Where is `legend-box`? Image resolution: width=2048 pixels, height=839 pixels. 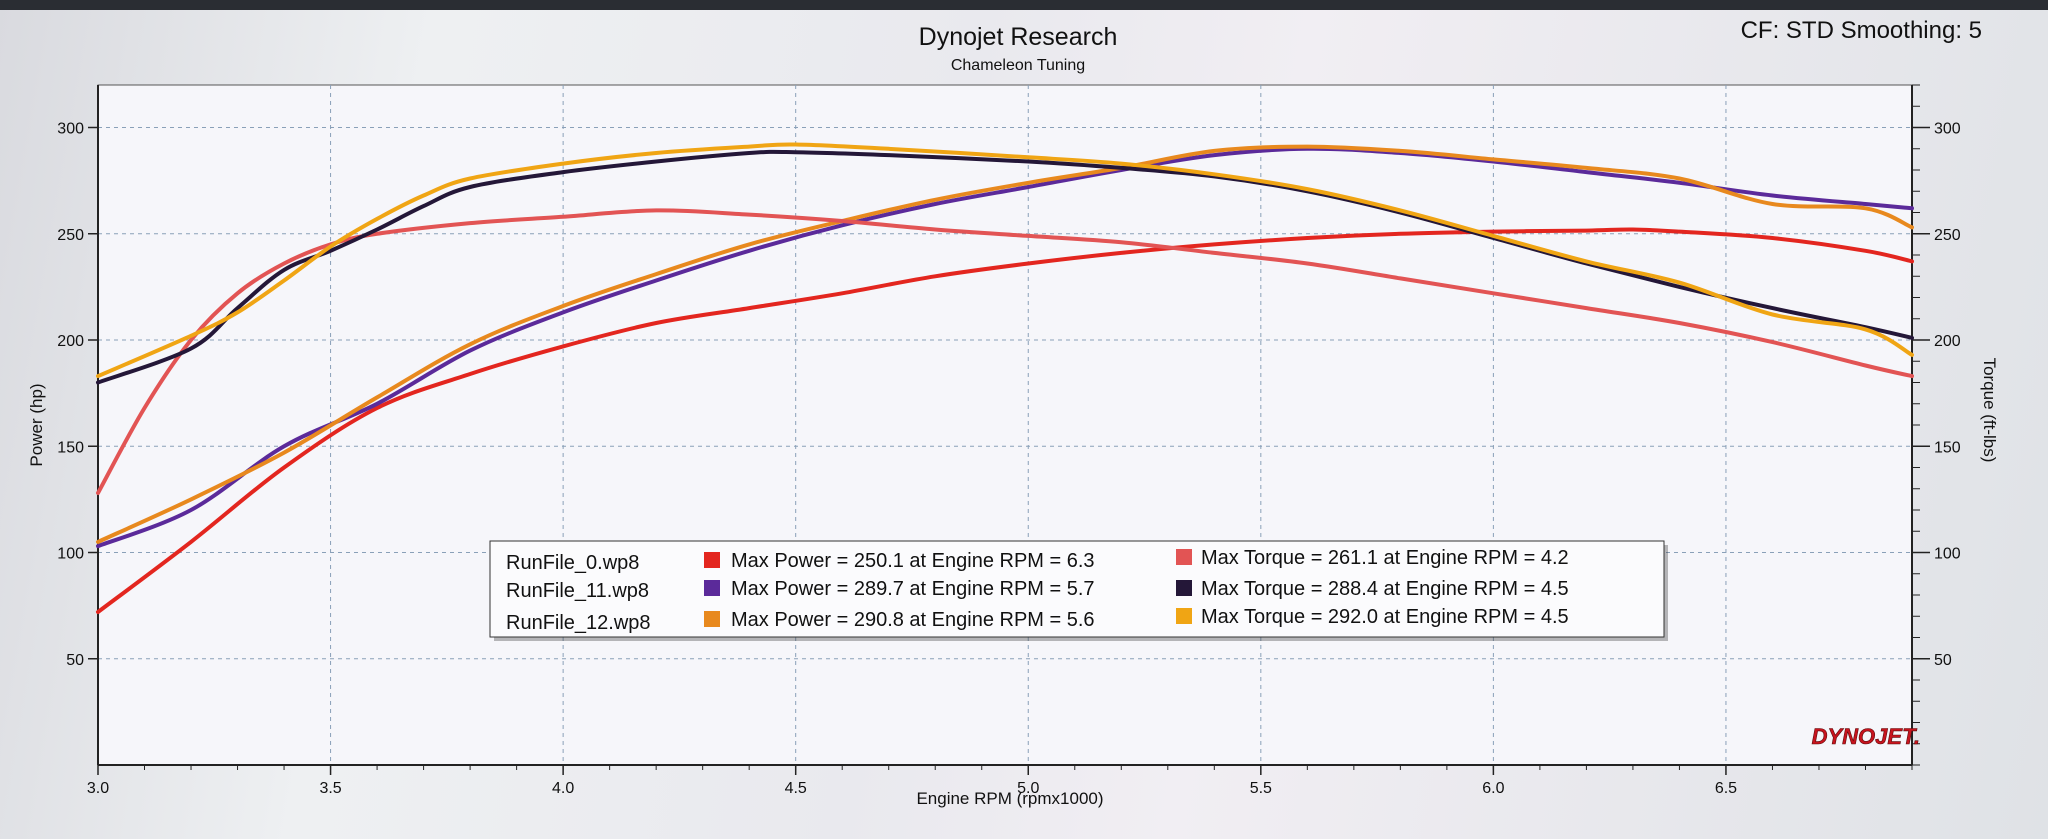 legend-box is located at coordinates (1077, 589).